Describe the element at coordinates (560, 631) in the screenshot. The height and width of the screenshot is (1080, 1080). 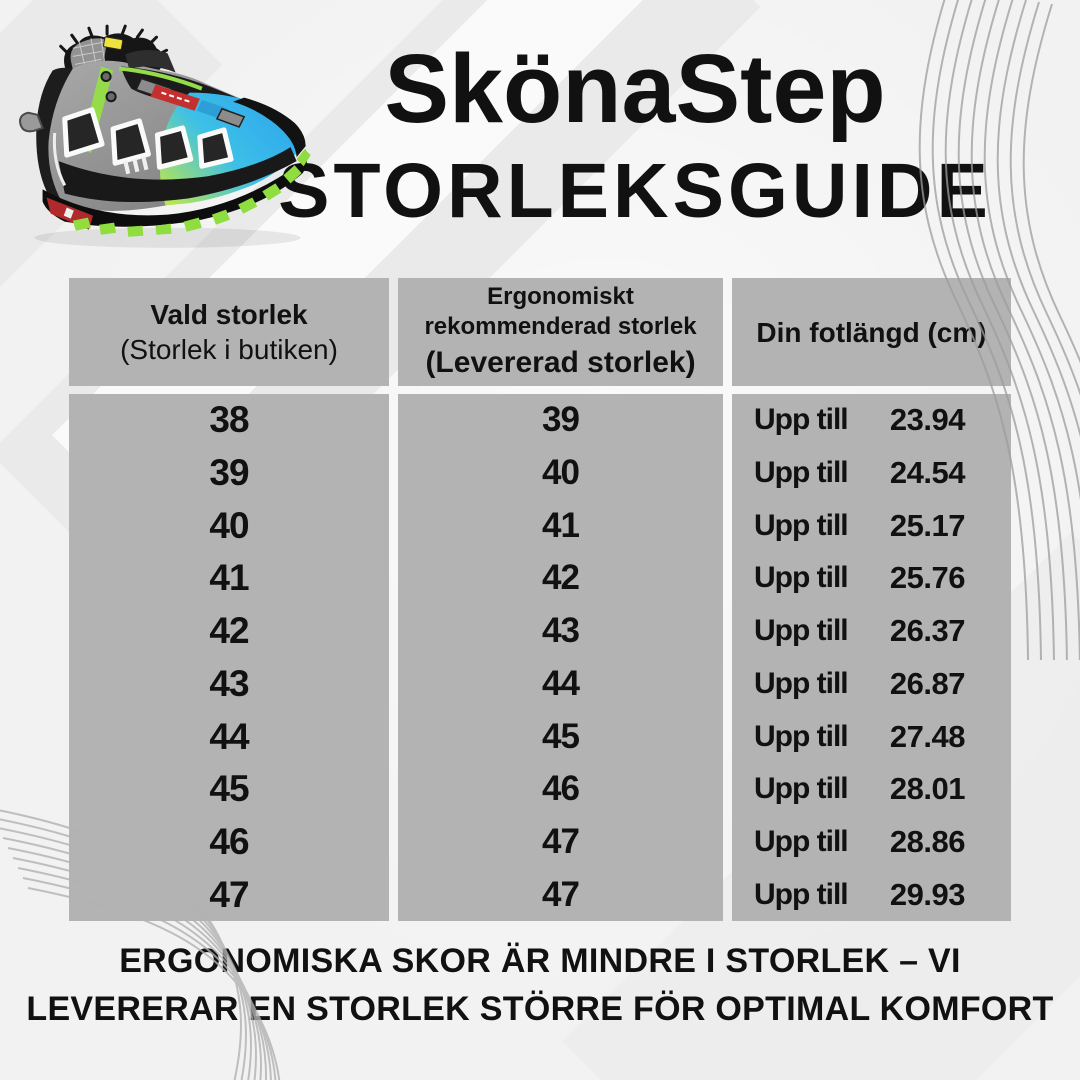
I see `recommended-size-cell: 43` at that location.